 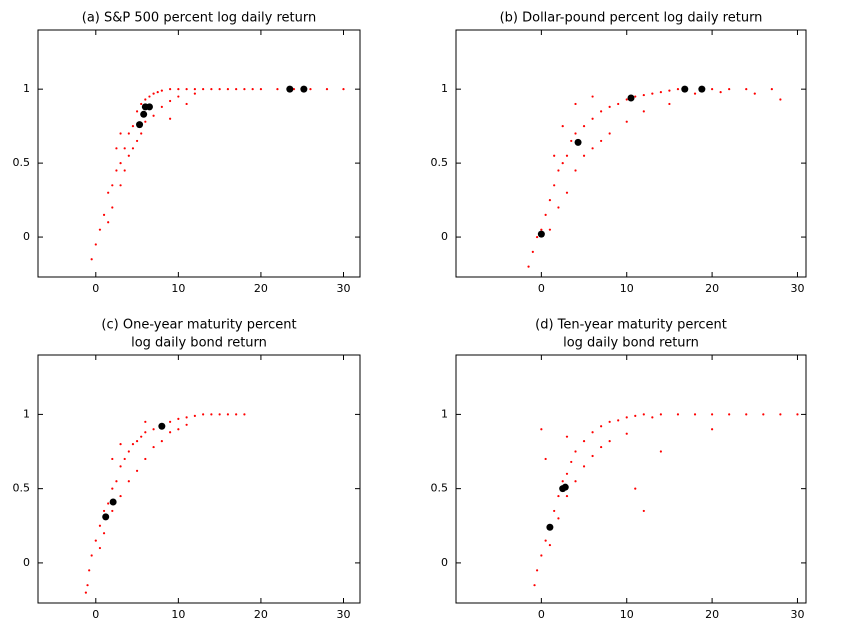 I want to click on y-tick-label: 0, so click(x=26, y=562).